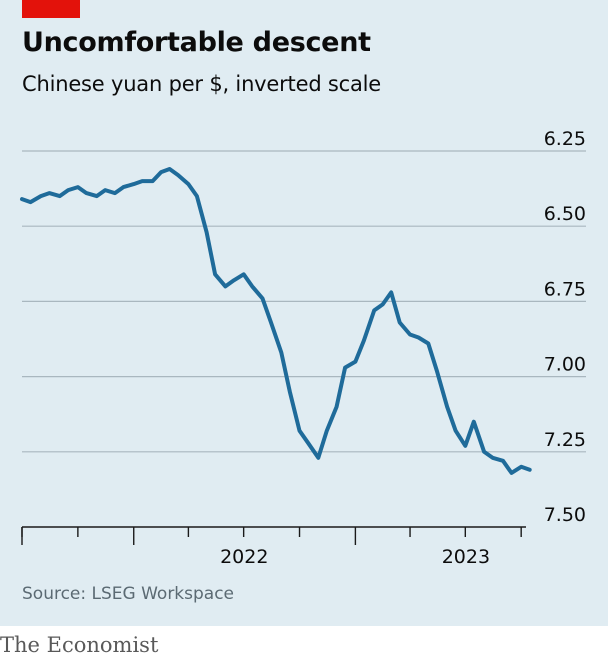 This screenshot has width=608, height=662. I want to click on y-tick-label: 7.25, so click(565, 440).